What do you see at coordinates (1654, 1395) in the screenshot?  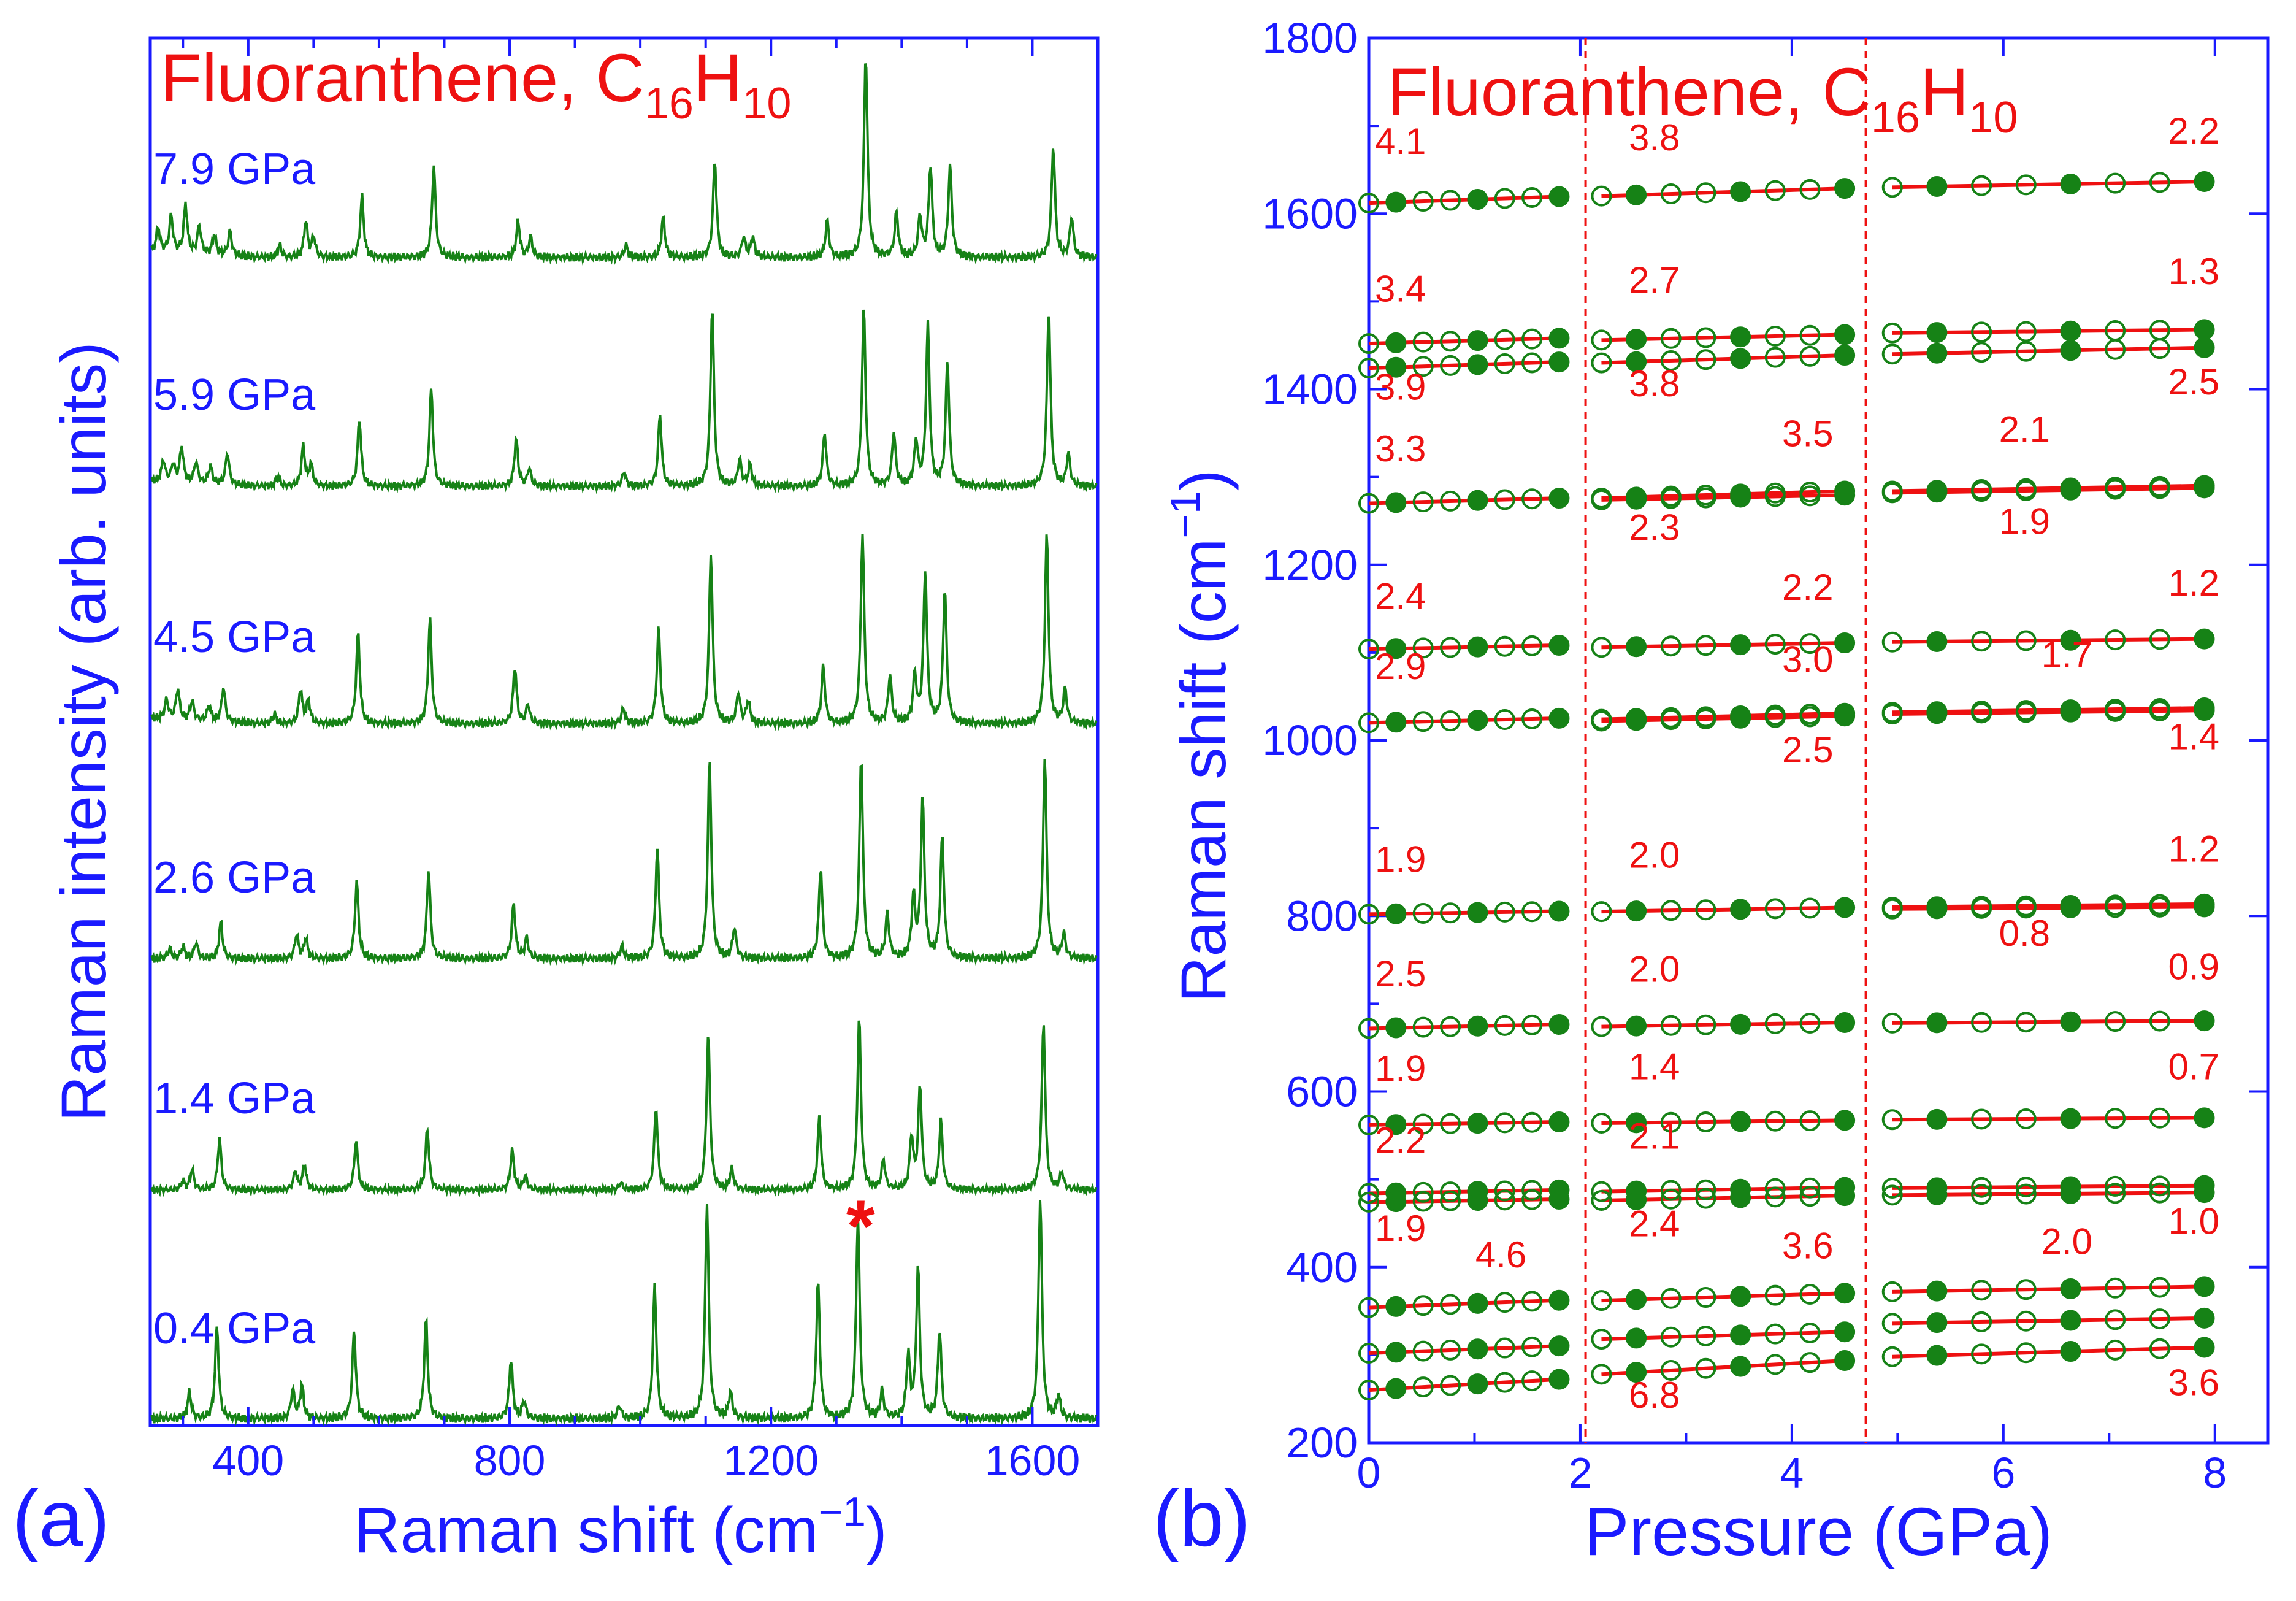 I see `slope-label: 6.8` at bounding box center [1654, 1395].